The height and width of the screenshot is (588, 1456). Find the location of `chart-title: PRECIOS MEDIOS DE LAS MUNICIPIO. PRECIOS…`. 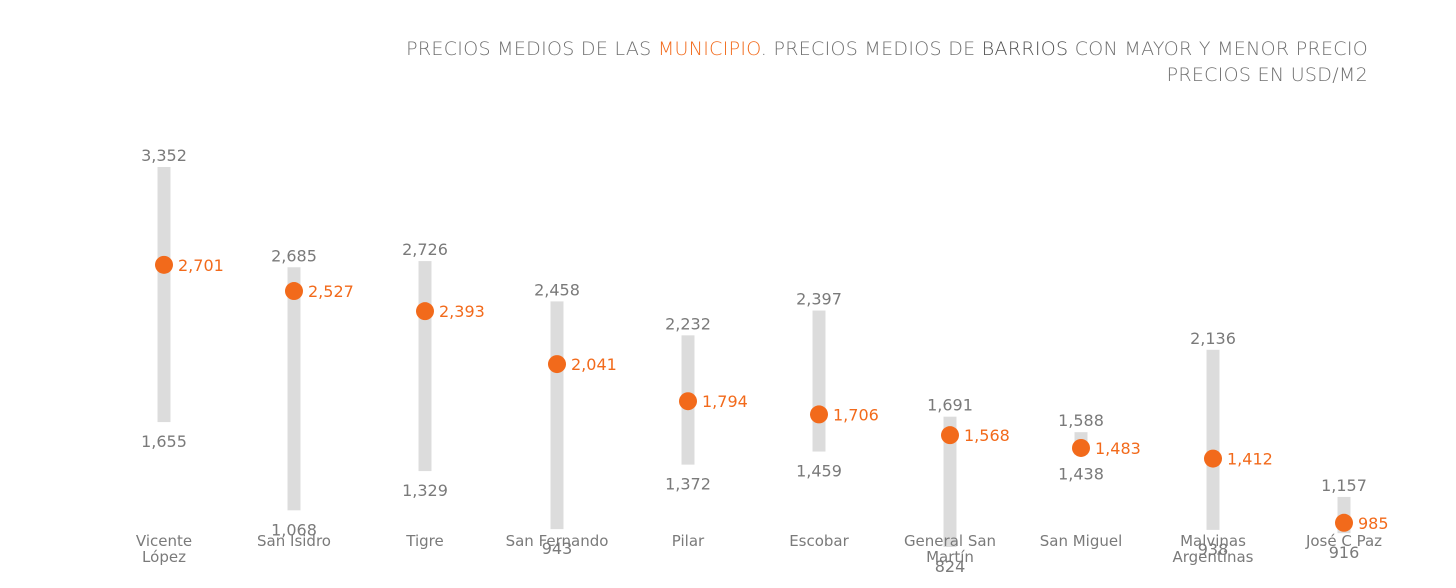

chart-title: PRECIOS MEDIOS DE LAS MUNICIPIO. PRECIOS… is located at coordinates (887, 49).